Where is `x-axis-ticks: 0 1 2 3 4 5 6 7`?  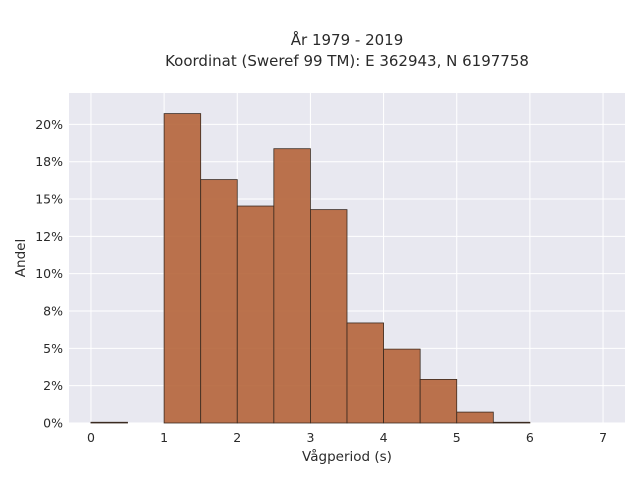
x-axis-ticks: 0 1 2 3 4 5 6 7 is located at coordinates (347, 437).